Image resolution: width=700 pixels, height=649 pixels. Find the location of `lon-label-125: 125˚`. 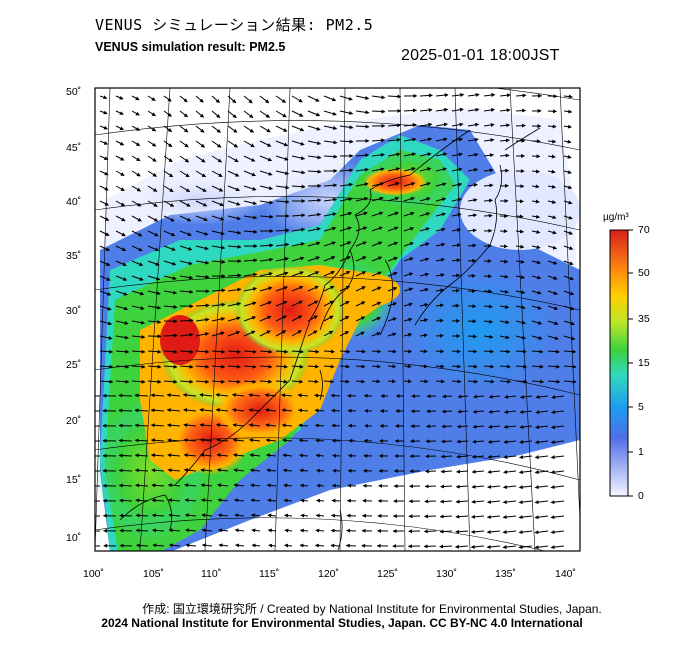

lon-label-125: 125˚ is located at coordinates (388, 574).